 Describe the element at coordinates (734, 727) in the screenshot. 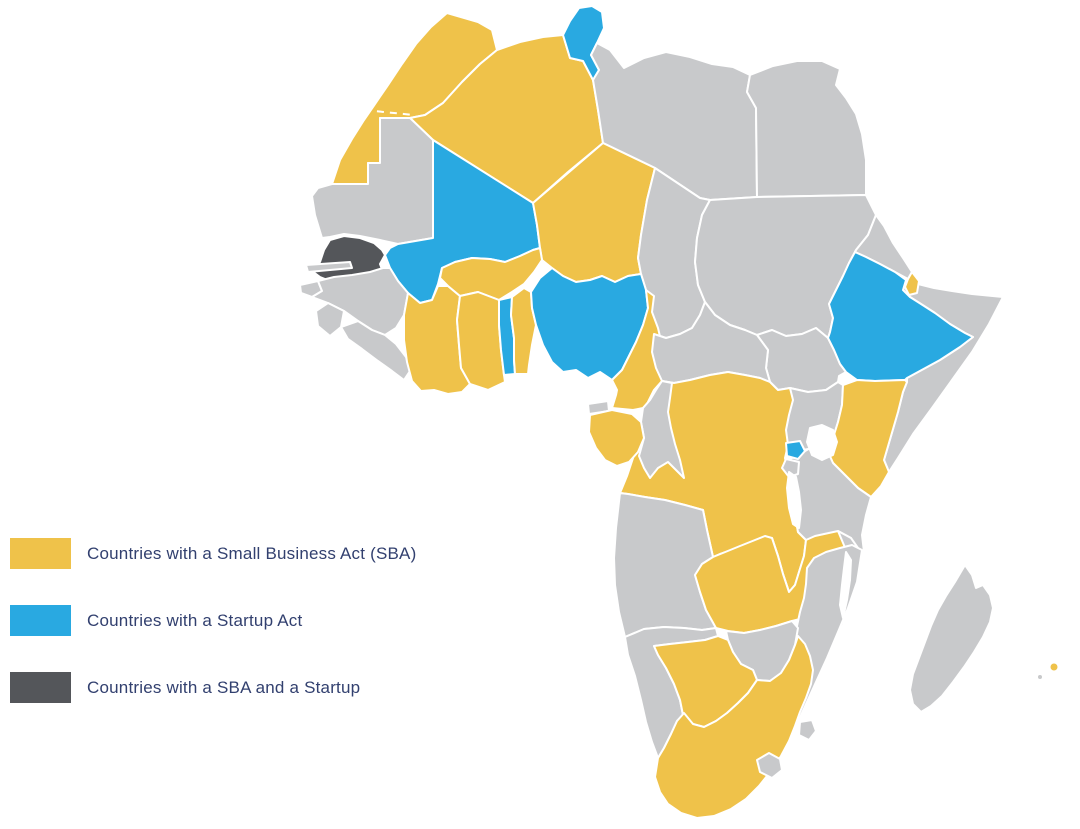

I see `country-south-africa` at that location.